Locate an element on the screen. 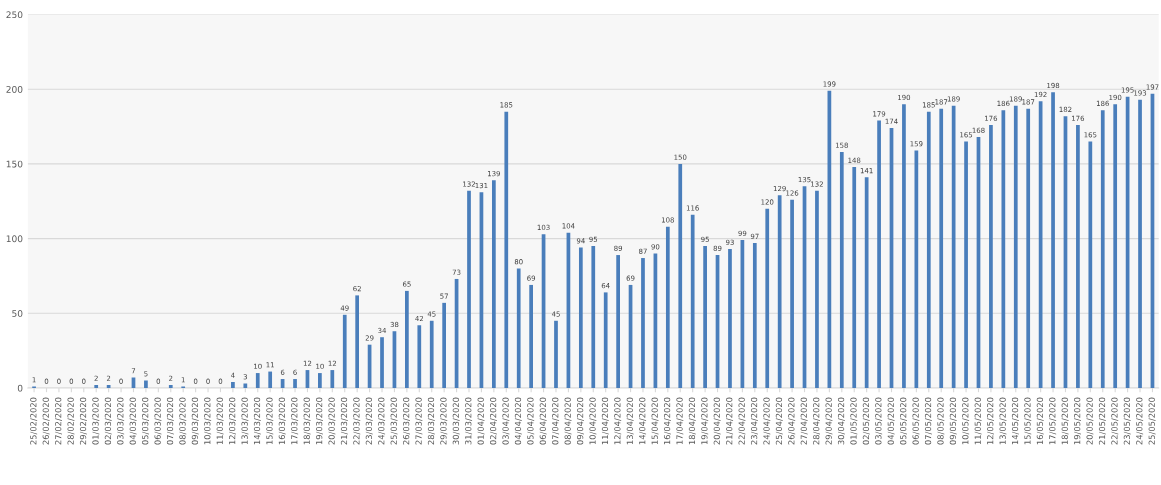  x-tick-label: 10/03/2020 is located at coordinates (208, 421).